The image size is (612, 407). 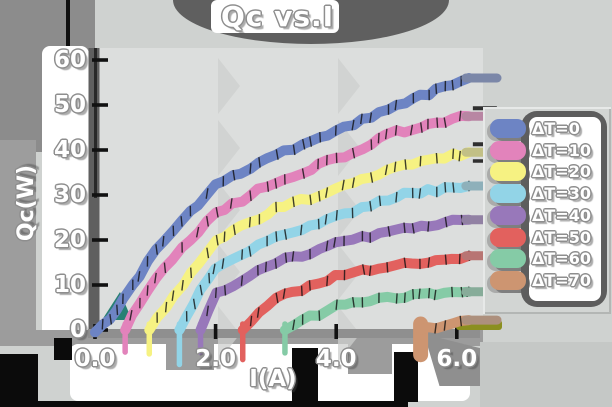 What do you see at coordinates (26, 203) in the screenshot?
I see `y-axis-label: Qc(W)` at bounding box center [26, 203].